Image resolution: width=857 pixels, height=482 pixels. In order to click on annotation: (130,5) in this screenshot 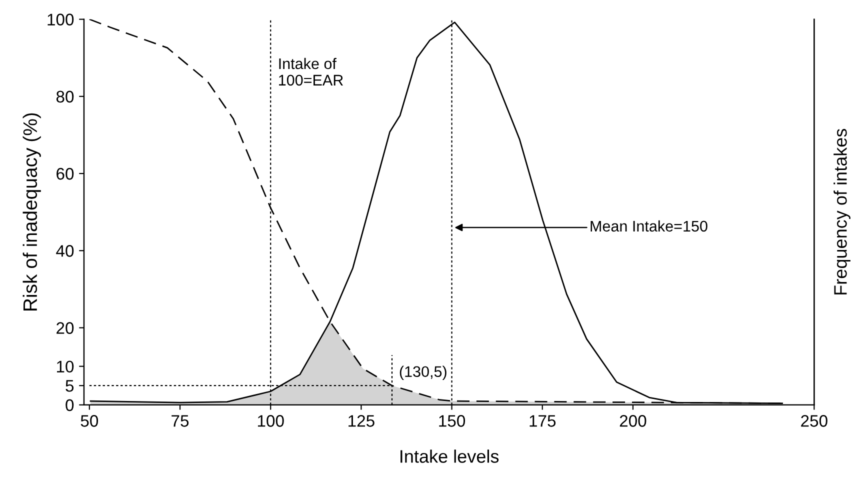, I will do `click(423, 373)`.